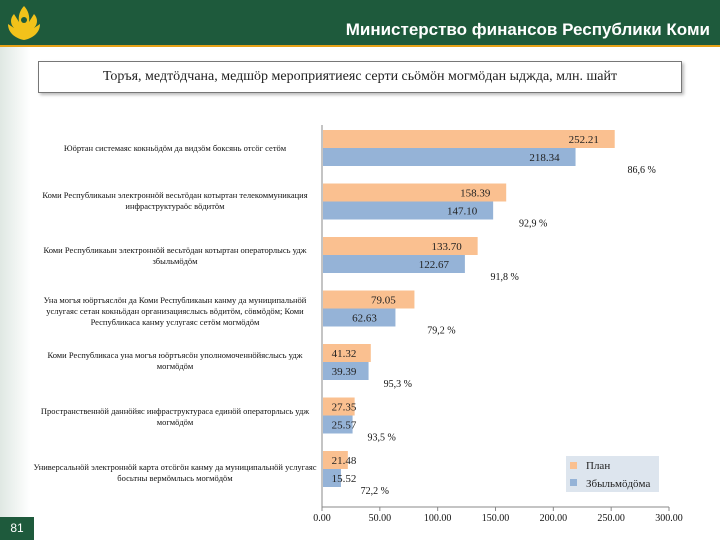 The image size is (720, 540). What do you see at coordinates (462, 212) in the screenshot?
I see `fact-value-label: 147.10` at bounding box center [462, 212].